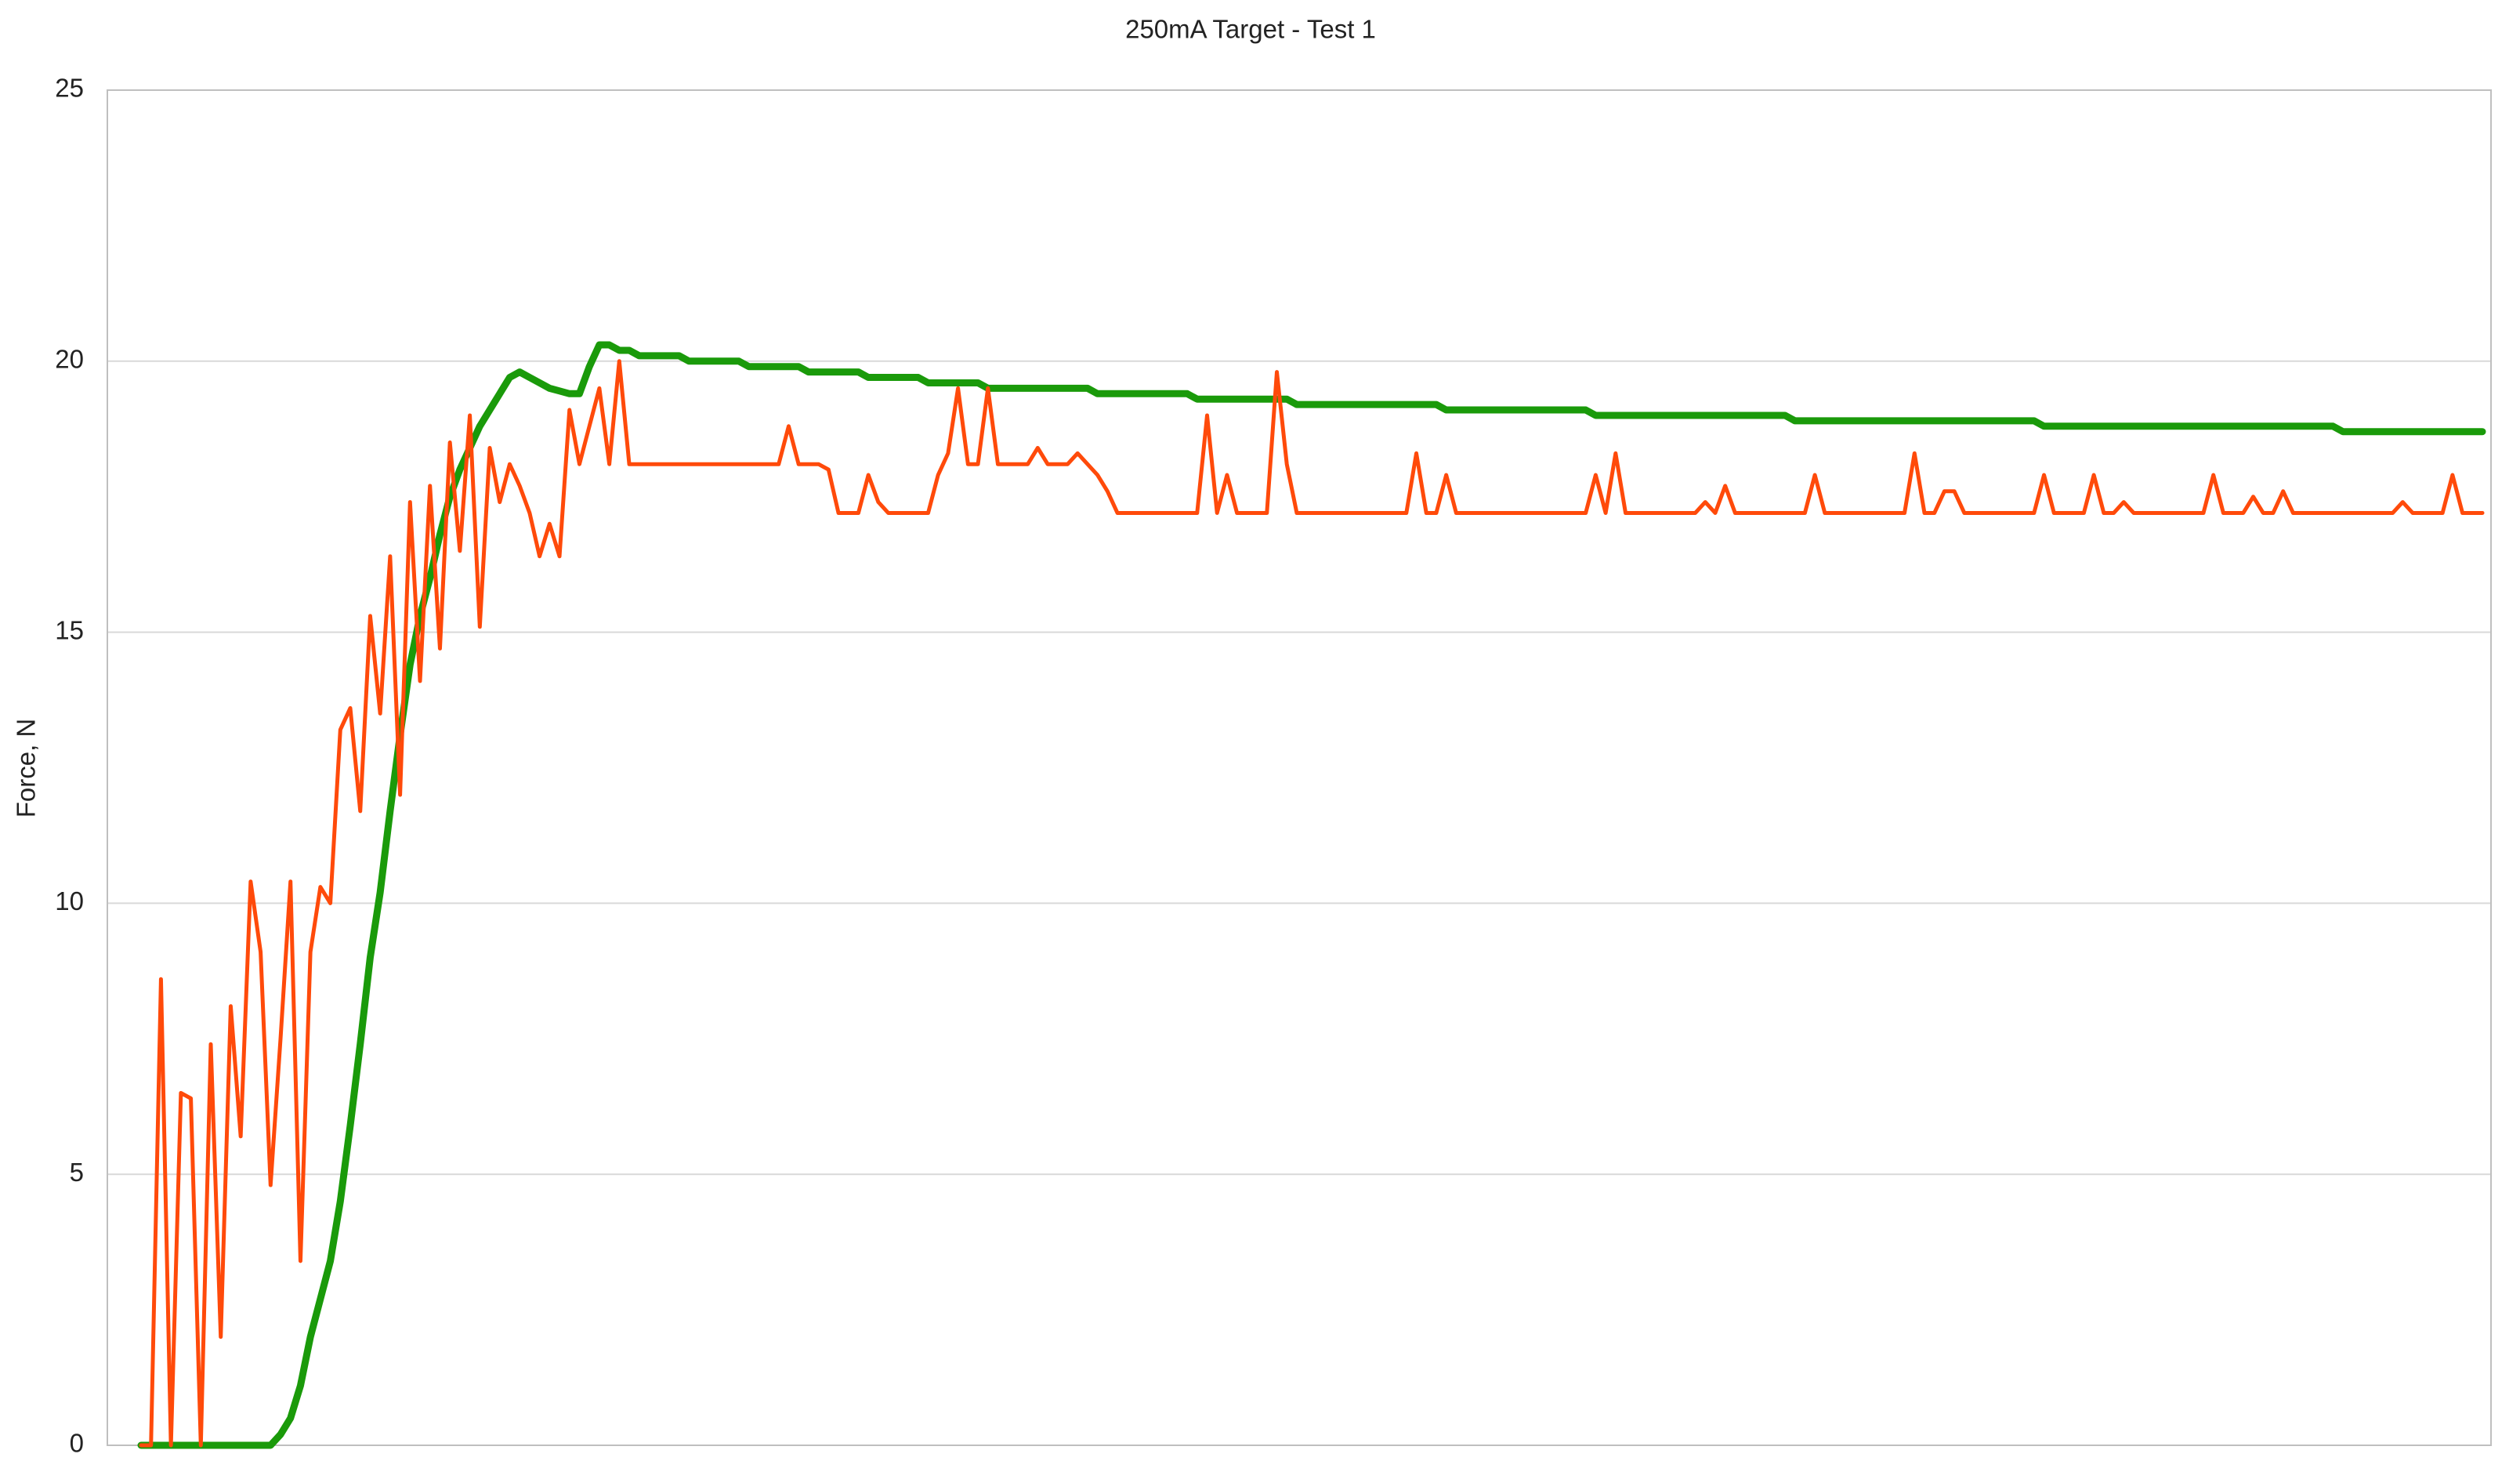 The width and height of the screenshot is (2520, 1479). Describe the element at coordinates (69, 359) in the screenshot. I see `y-tick-label: 20` at that location.